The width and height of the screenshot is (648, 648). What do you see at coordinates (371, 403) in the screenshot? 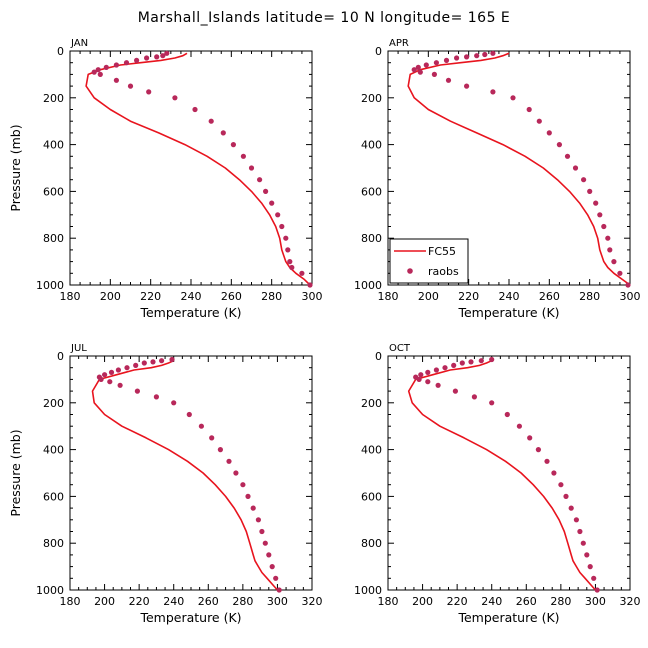
I see `y-tick-label: 200` at bounding box center [371, 403].